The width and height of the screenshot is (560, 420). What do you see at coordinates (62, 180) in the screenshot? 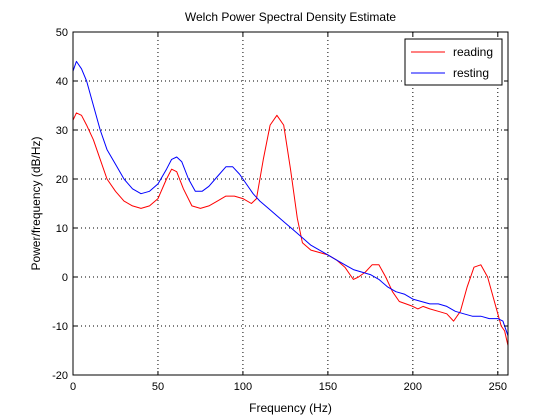
I see `y-tick-label-4: 20` at bounding box center [62, 180].